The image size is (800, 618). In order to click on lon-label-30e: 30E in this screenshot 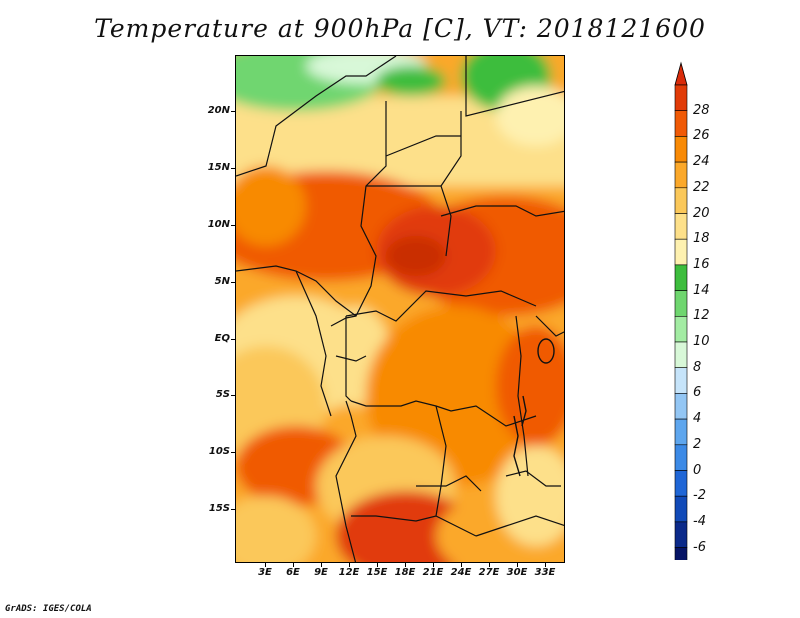, I will do `click(517, 572)`.